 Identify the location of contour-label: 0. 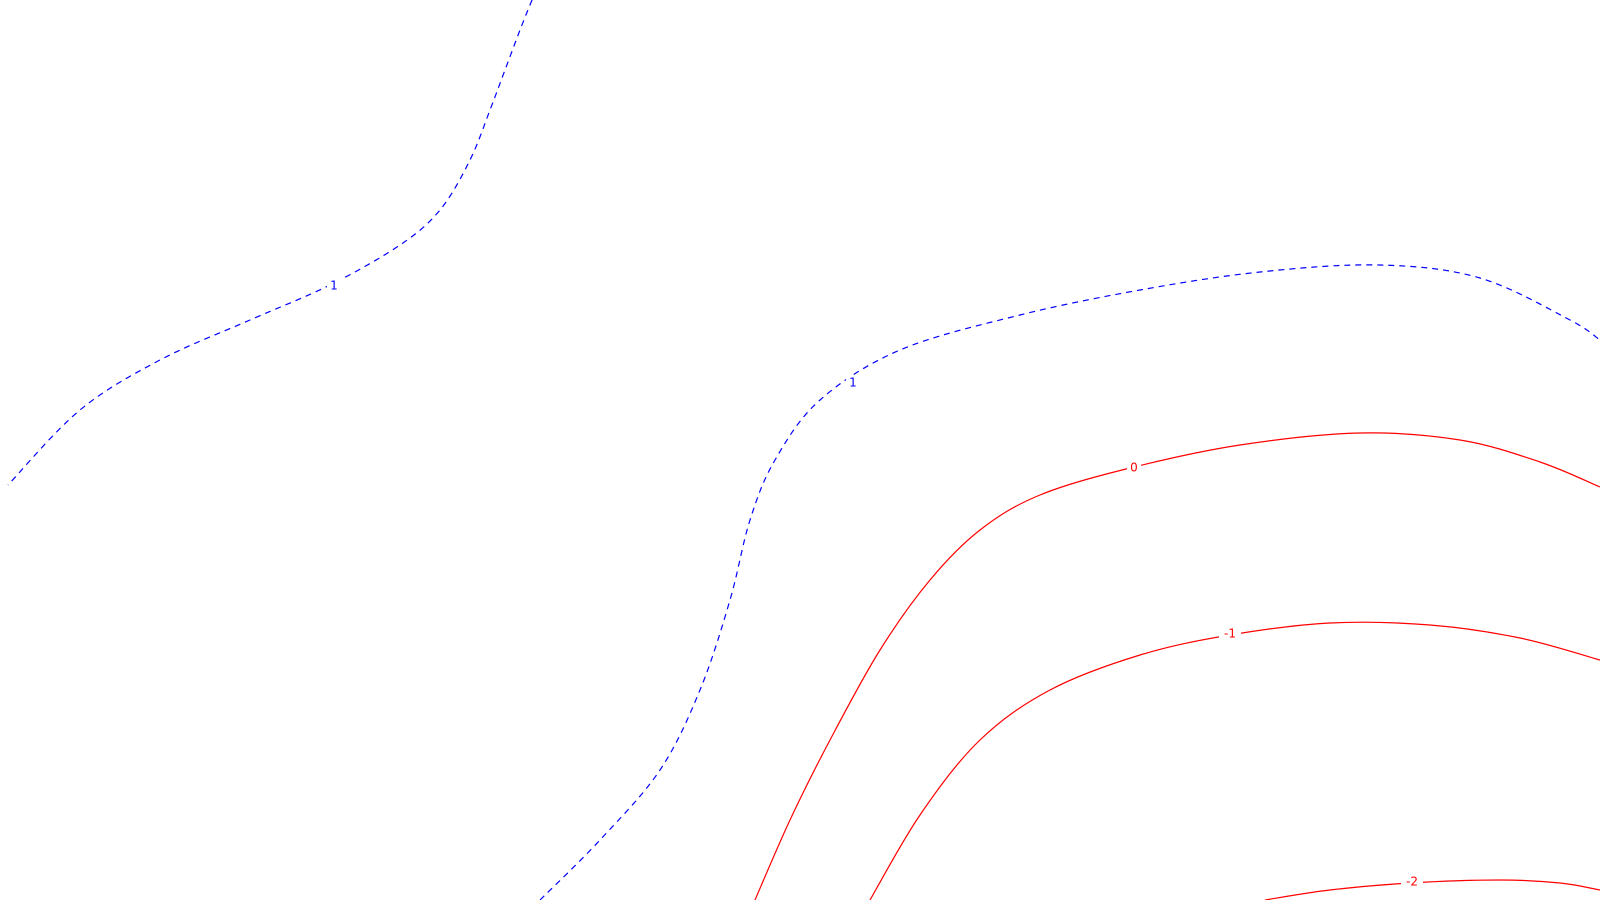
(1134, 468).